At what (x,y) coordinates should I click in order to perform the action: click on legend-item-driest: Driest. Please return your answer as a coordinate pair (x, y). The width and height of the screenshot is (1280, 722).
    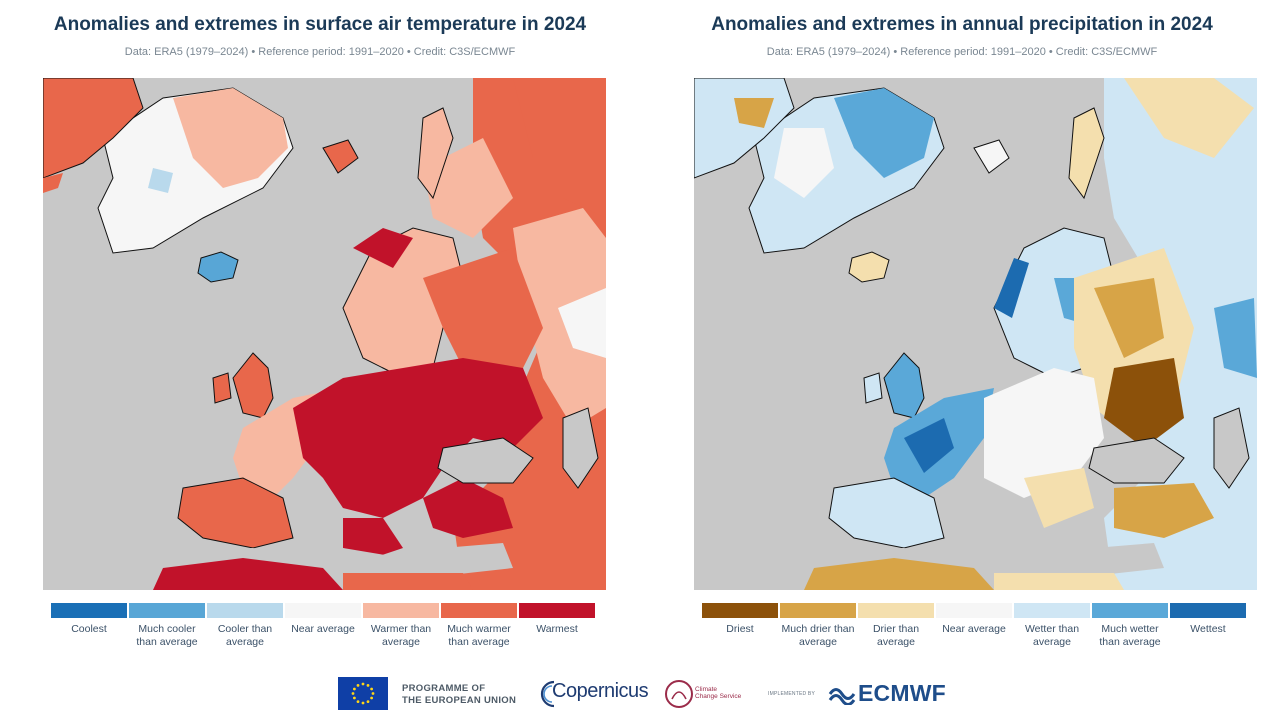
    Looking at the image, I should click on (740, 619).